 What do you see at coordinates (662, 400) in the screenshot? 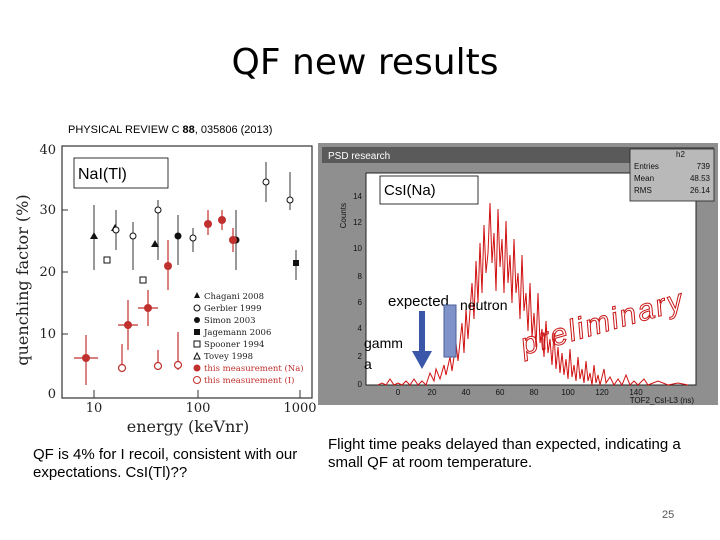
I see `x-axis-label: TOF2_CsI-L3 (ns)` at bounding box center [662, 400].